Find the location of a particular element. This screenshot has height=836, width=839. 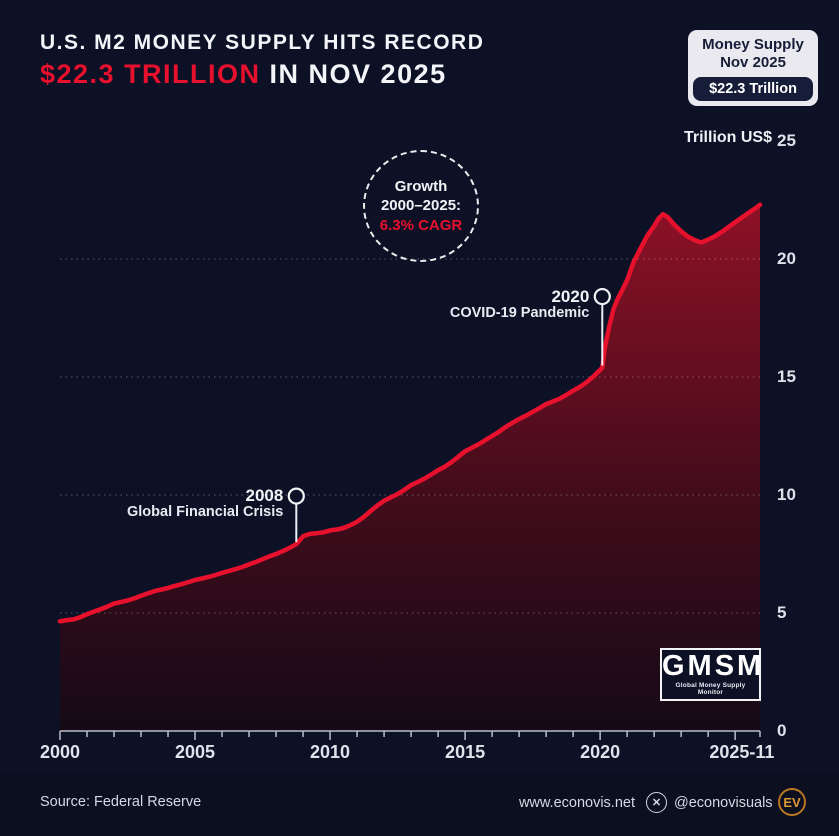

y-axis-unit-label: Trillion US$ is located at coordinates (727, 137).